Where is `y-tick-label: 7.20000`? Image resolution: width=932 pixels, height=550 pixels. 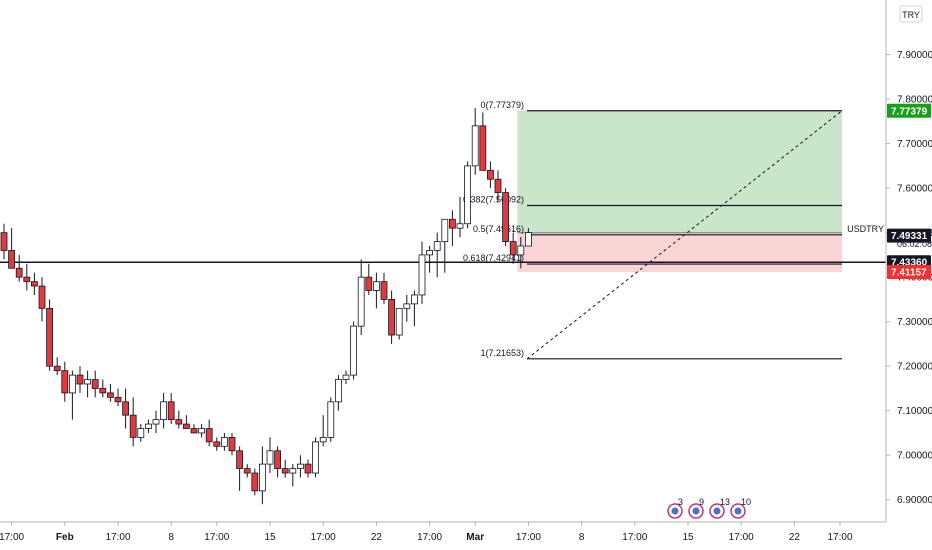
y-tick-label: 7.20000 is located at coordinates (914, 367).